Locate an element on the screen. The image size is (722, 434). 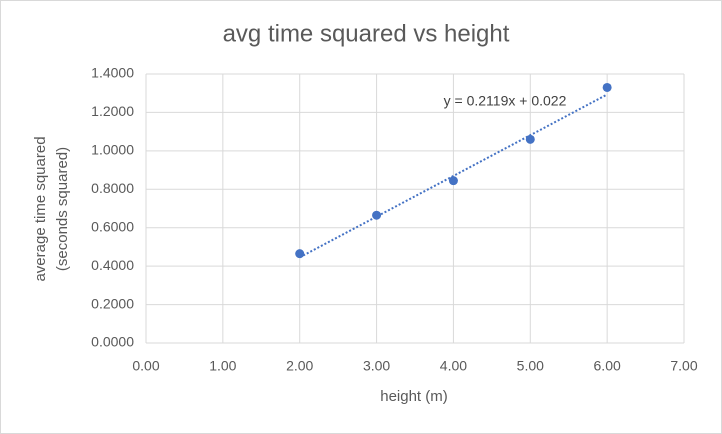
y-tick-label: 1.0000 is located at coordinates (112, 150).